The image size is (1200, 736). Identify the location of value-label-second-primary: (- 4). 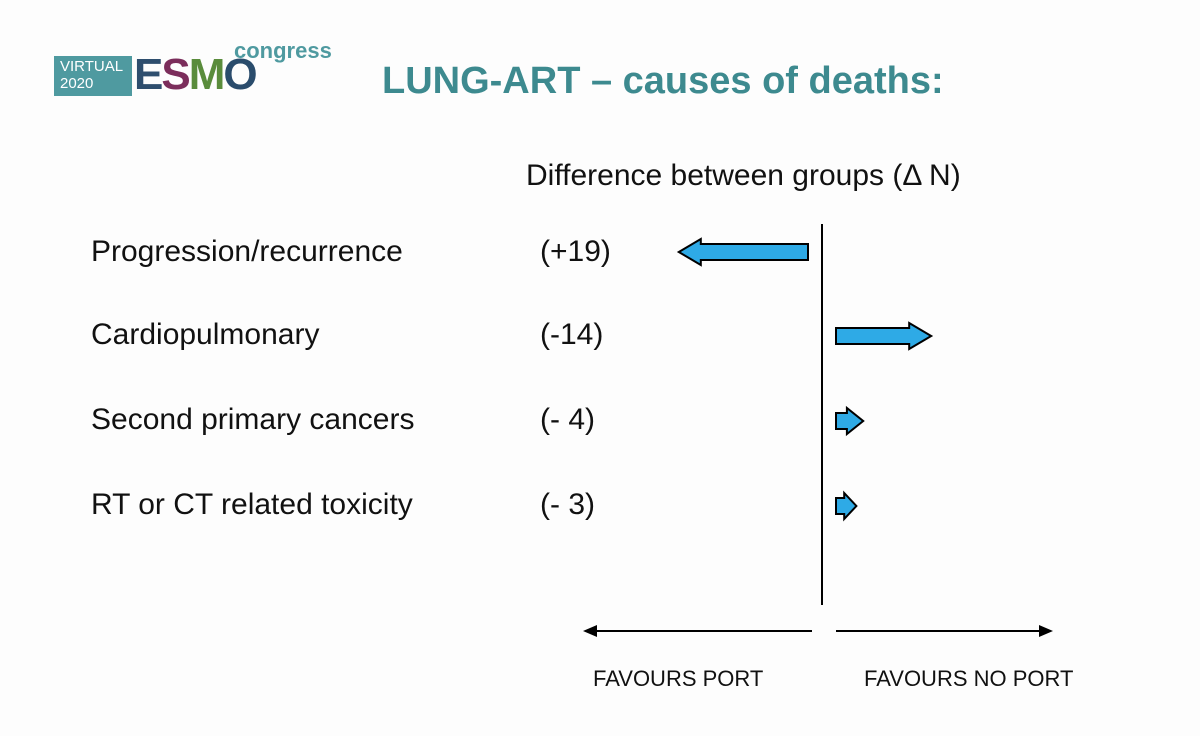
(567, 419).